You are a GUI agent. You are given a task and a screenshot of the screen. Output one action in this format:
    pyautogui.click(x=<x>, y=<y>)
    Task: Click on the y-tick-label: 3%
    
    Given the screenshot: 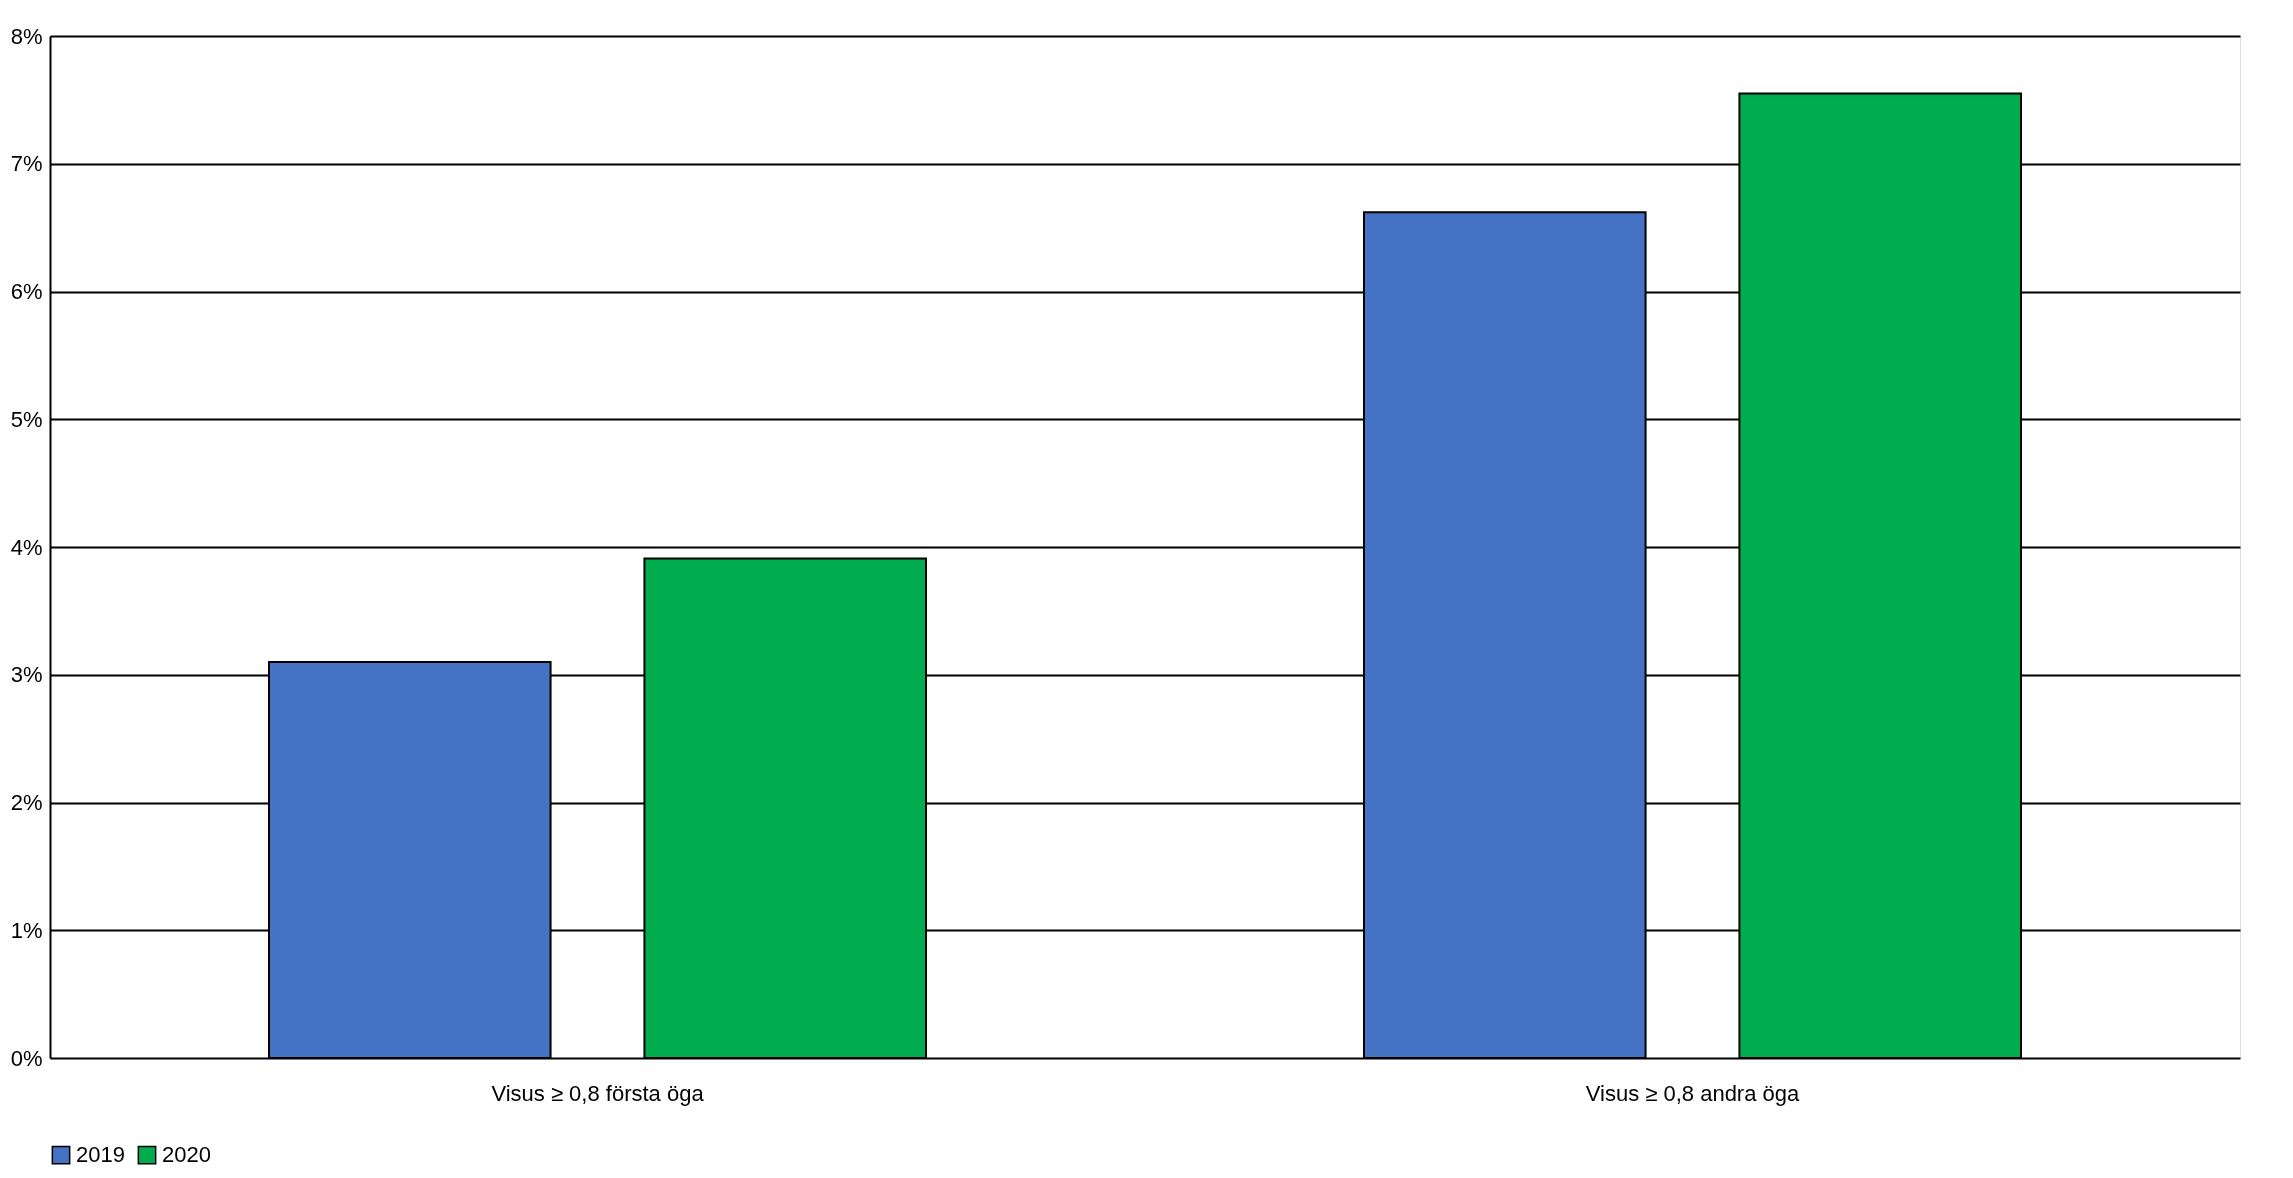 What is the action you would take?
    pyautogui.click(x=26, y=675)
    